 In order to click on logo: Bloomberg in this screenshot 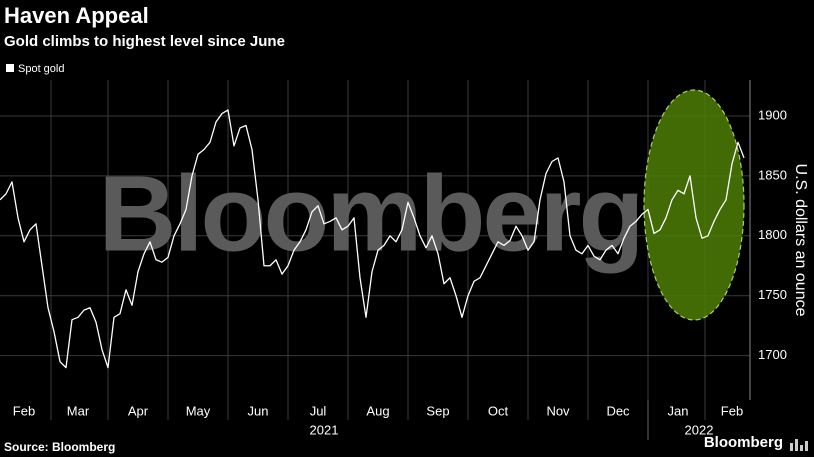, I will do `click(743, 442)`.